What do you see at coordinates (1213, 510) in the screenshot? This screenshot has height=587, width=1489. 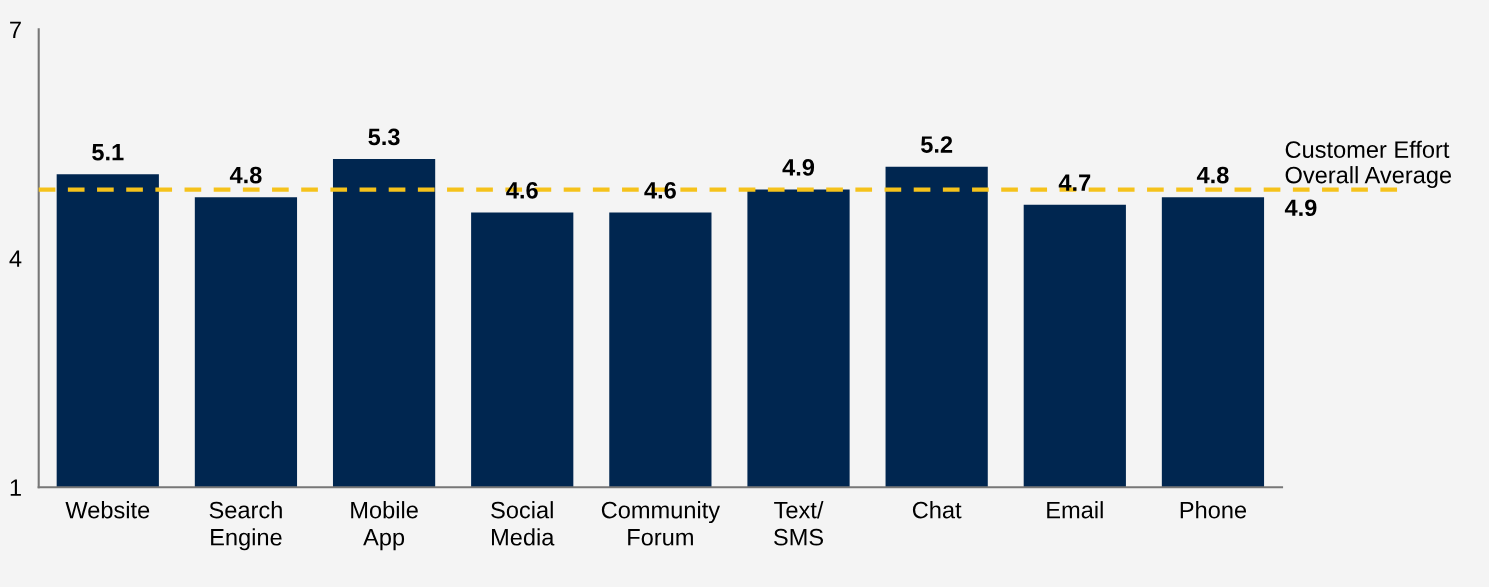 I see `x-tick-label: Phone` at bounding box center [1213, 510].